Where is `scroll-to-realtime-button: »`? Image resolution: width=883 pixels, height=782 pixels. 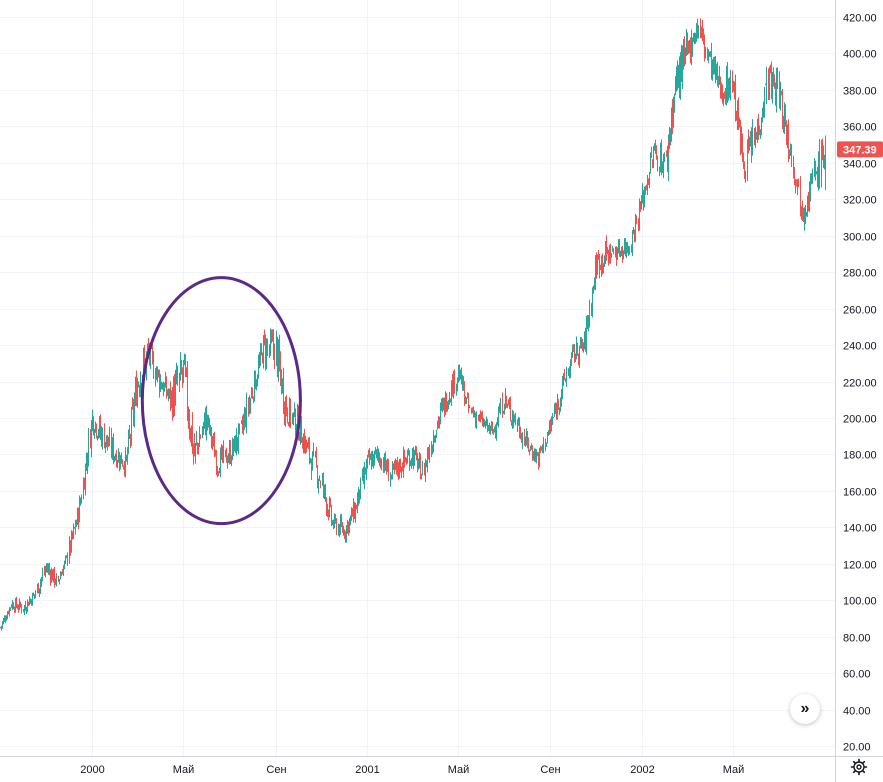
scroll-to-realtime-button: » is located at coordinates (805, 709).